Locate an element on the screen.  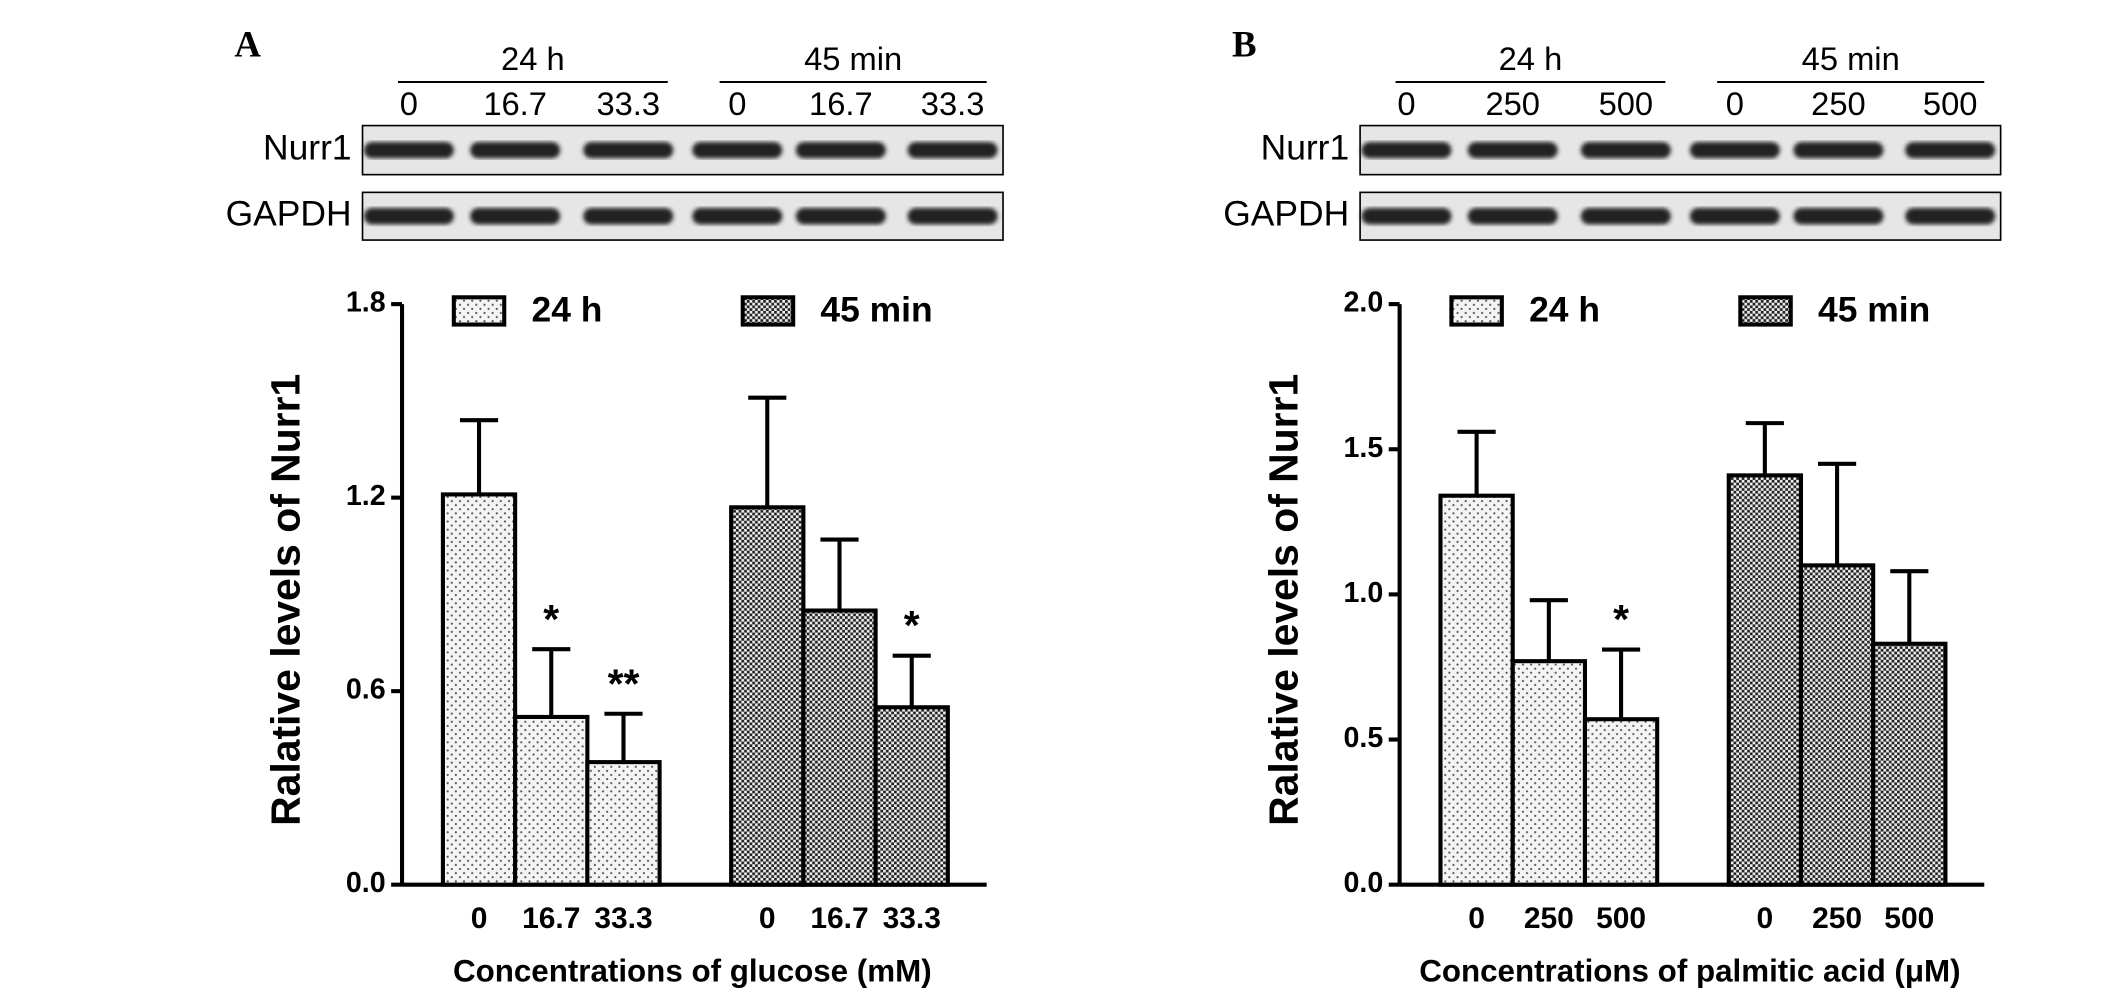
significance-label: ** is located at coordinates (624, 683).